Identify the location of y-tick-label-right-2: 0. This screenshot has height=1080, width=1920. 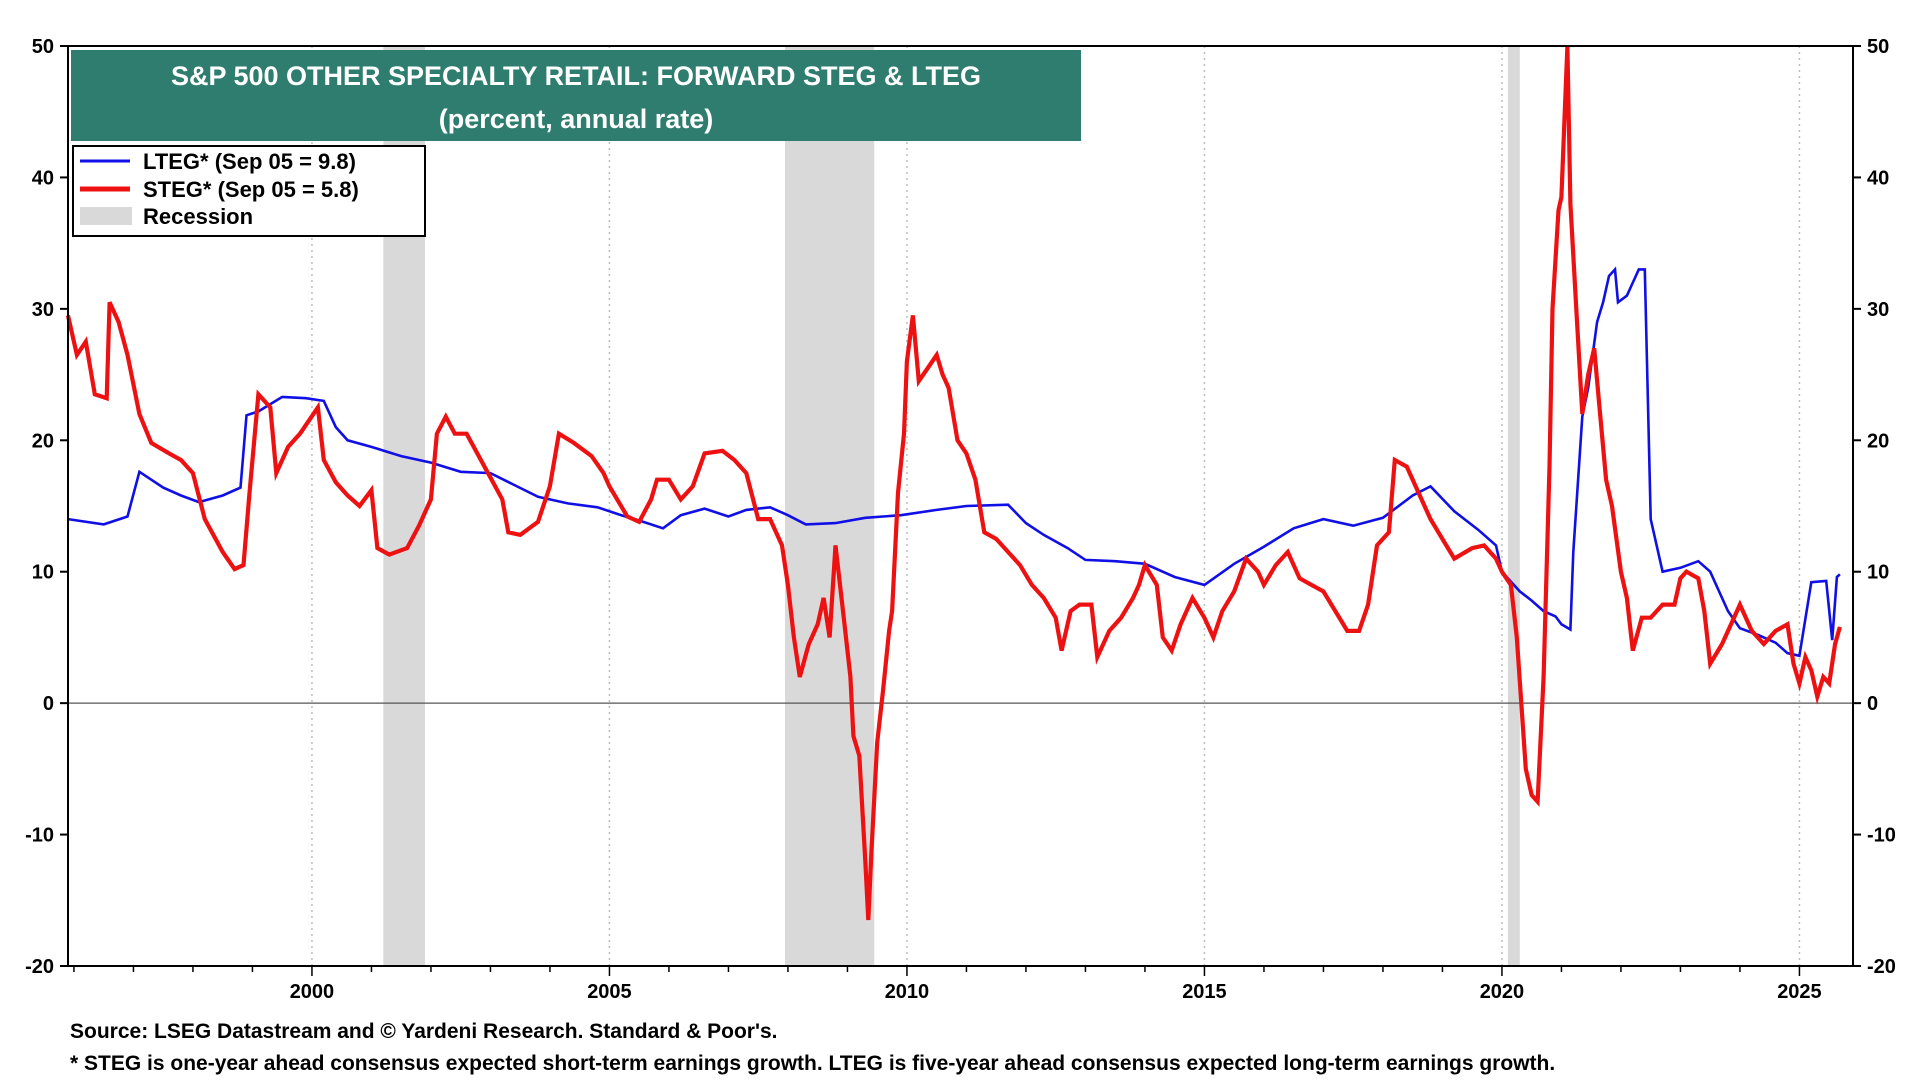
(1872, 704).